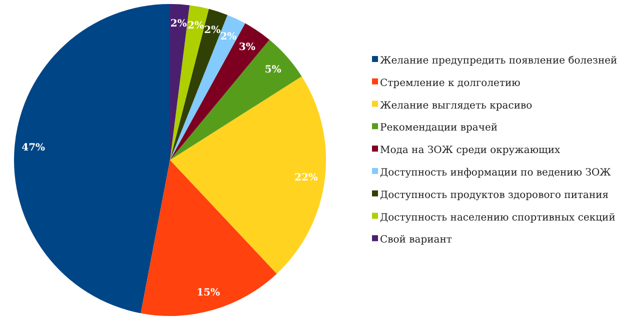  Describe the element at coordinates (273, 70) in the screenshot. I see `data-label: 5%` at that location.